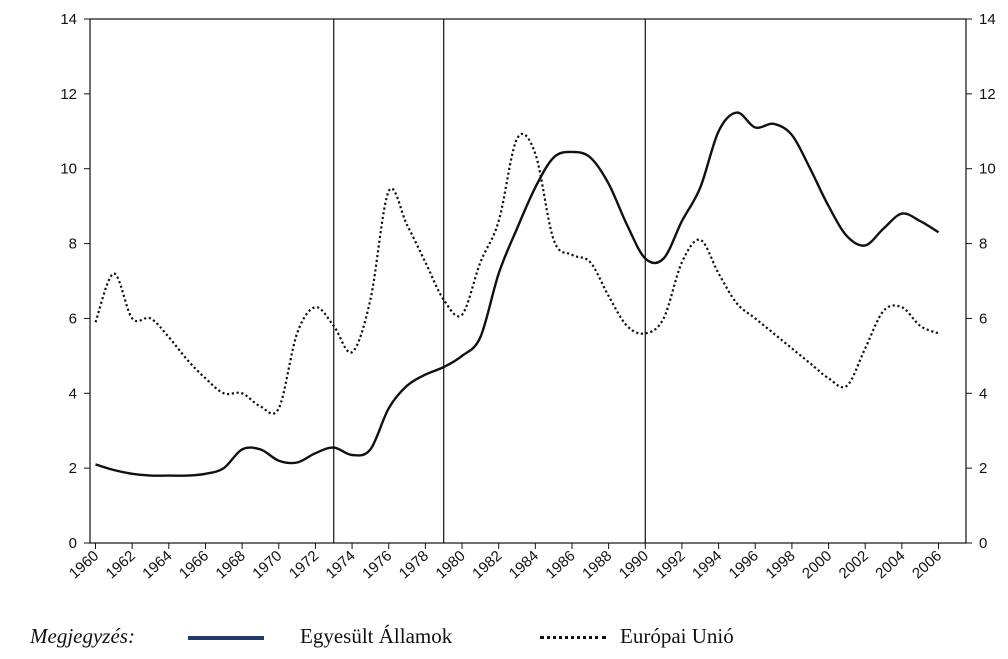 This screenshot has width=1008, height=659. I want to click on y-tick-label-left: 8, so click(73, 244).